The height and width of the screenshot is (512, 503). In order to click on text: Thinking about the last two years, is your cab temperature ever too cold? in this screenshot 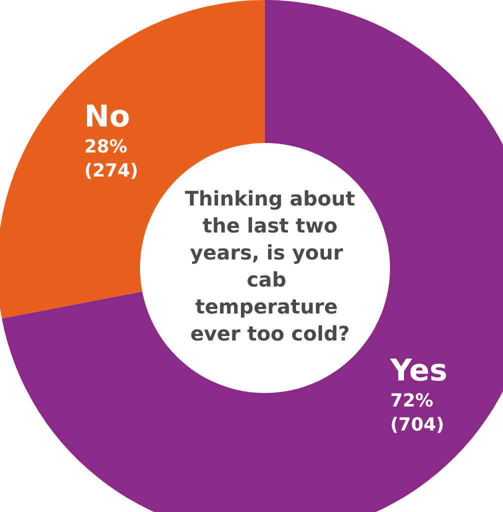, I will do `click(270, 266)`.